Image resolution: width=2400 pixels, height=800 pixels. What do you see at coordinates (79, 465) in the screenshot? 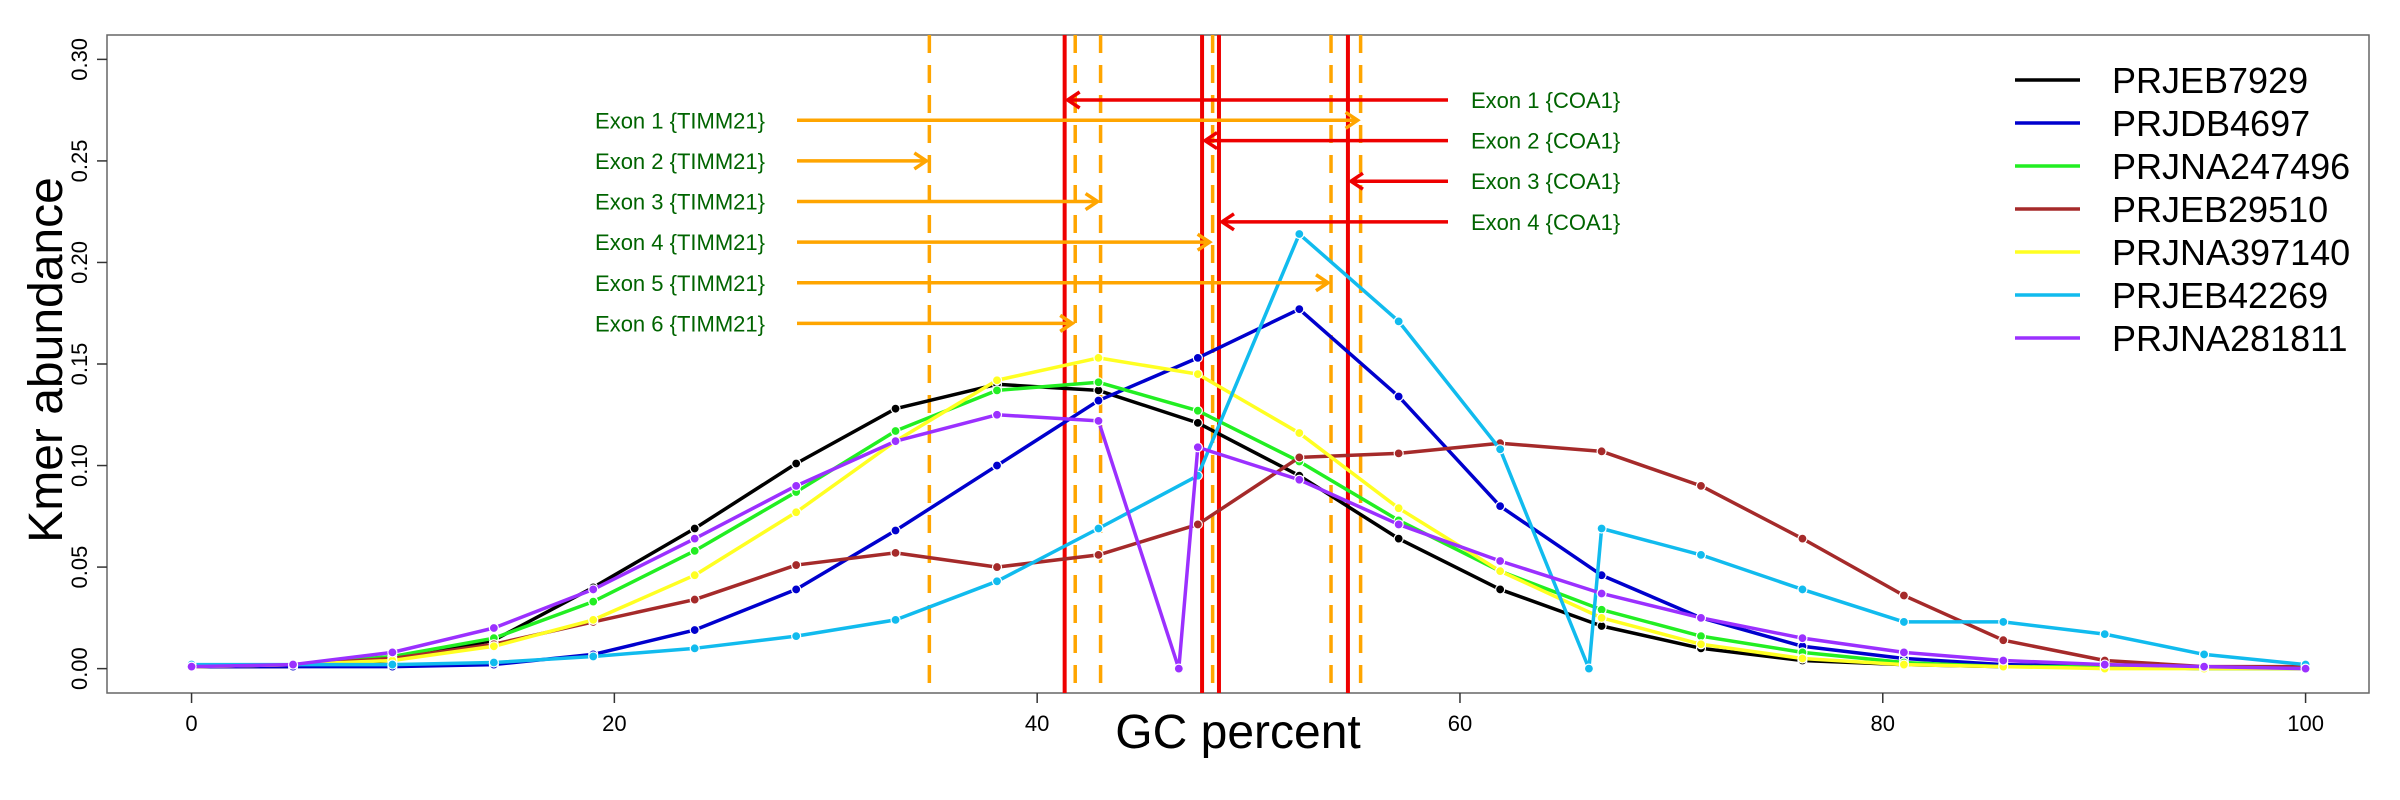
I see `y-tick-label-2: 0.10` at bounding box center [79, 465].